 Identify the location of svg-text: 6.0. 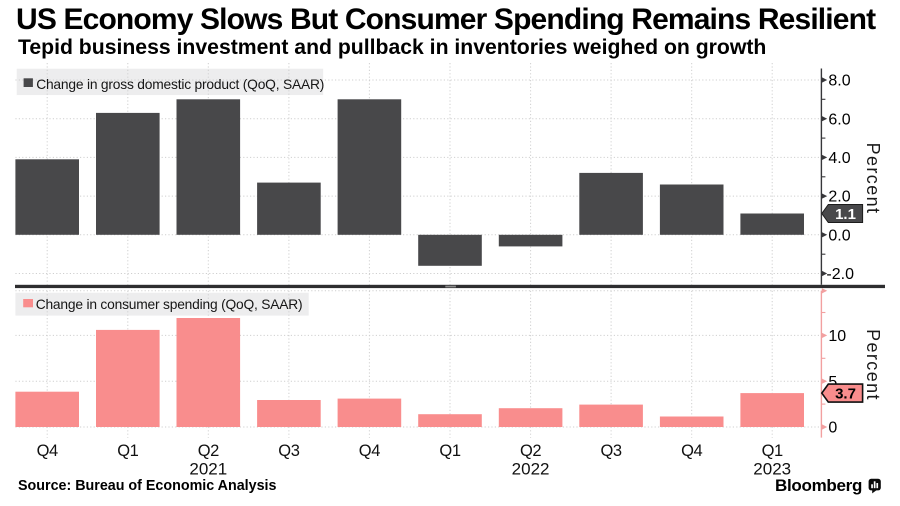
(839, 119).